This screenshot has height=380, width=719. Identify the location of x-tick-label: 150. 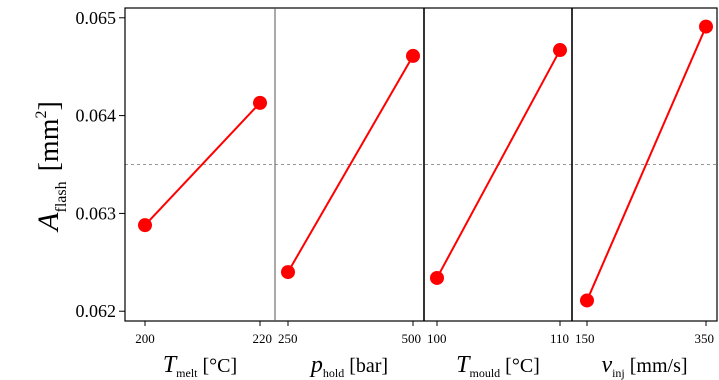
(585, 338).